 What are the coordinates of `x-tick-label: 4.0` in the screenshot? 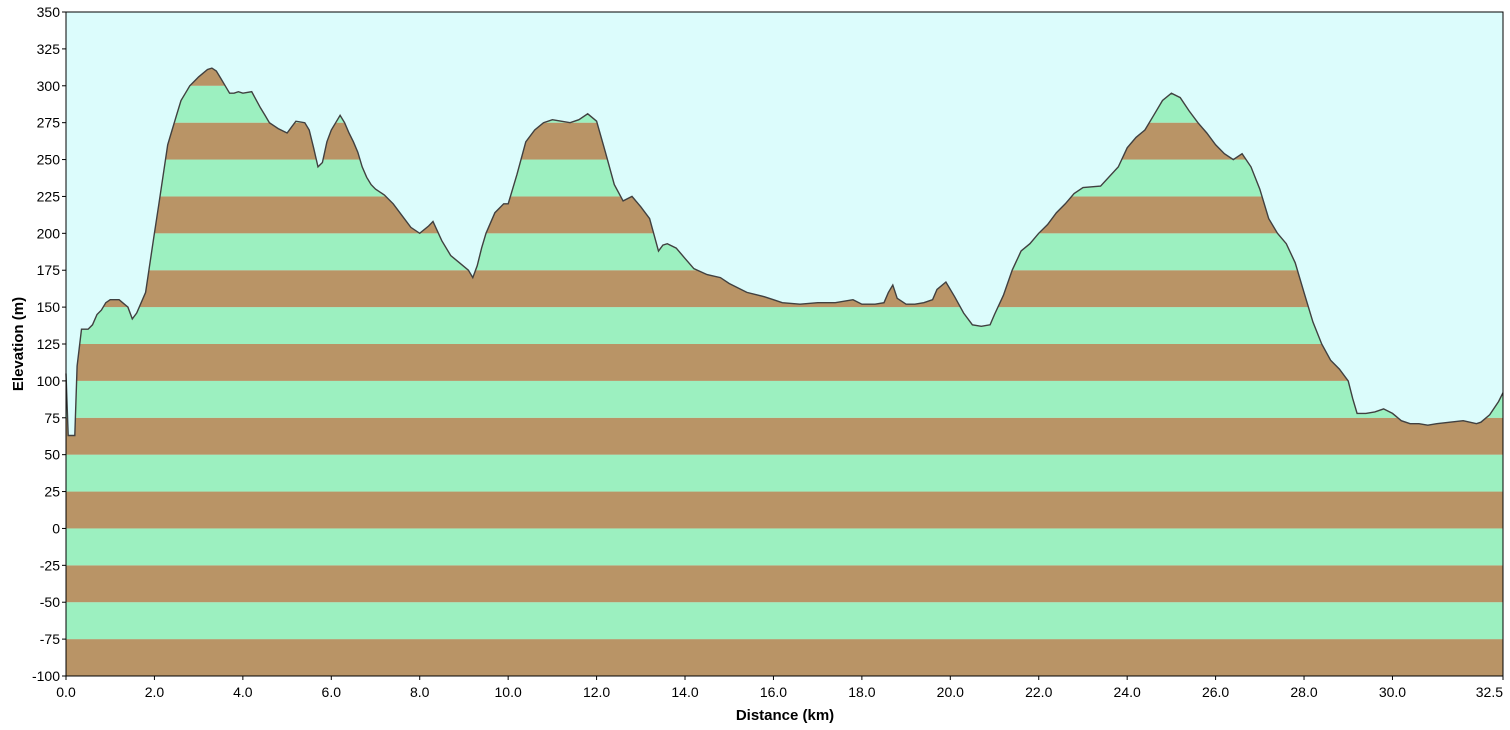 It's located at (243, 692).